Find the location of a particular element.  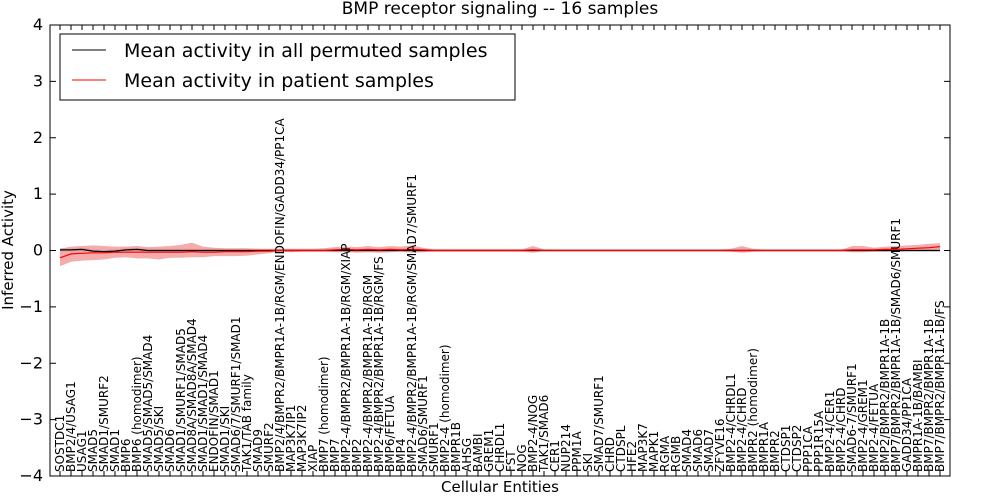

x-tick-label: GREM1 is located at coordinates (489, 450).